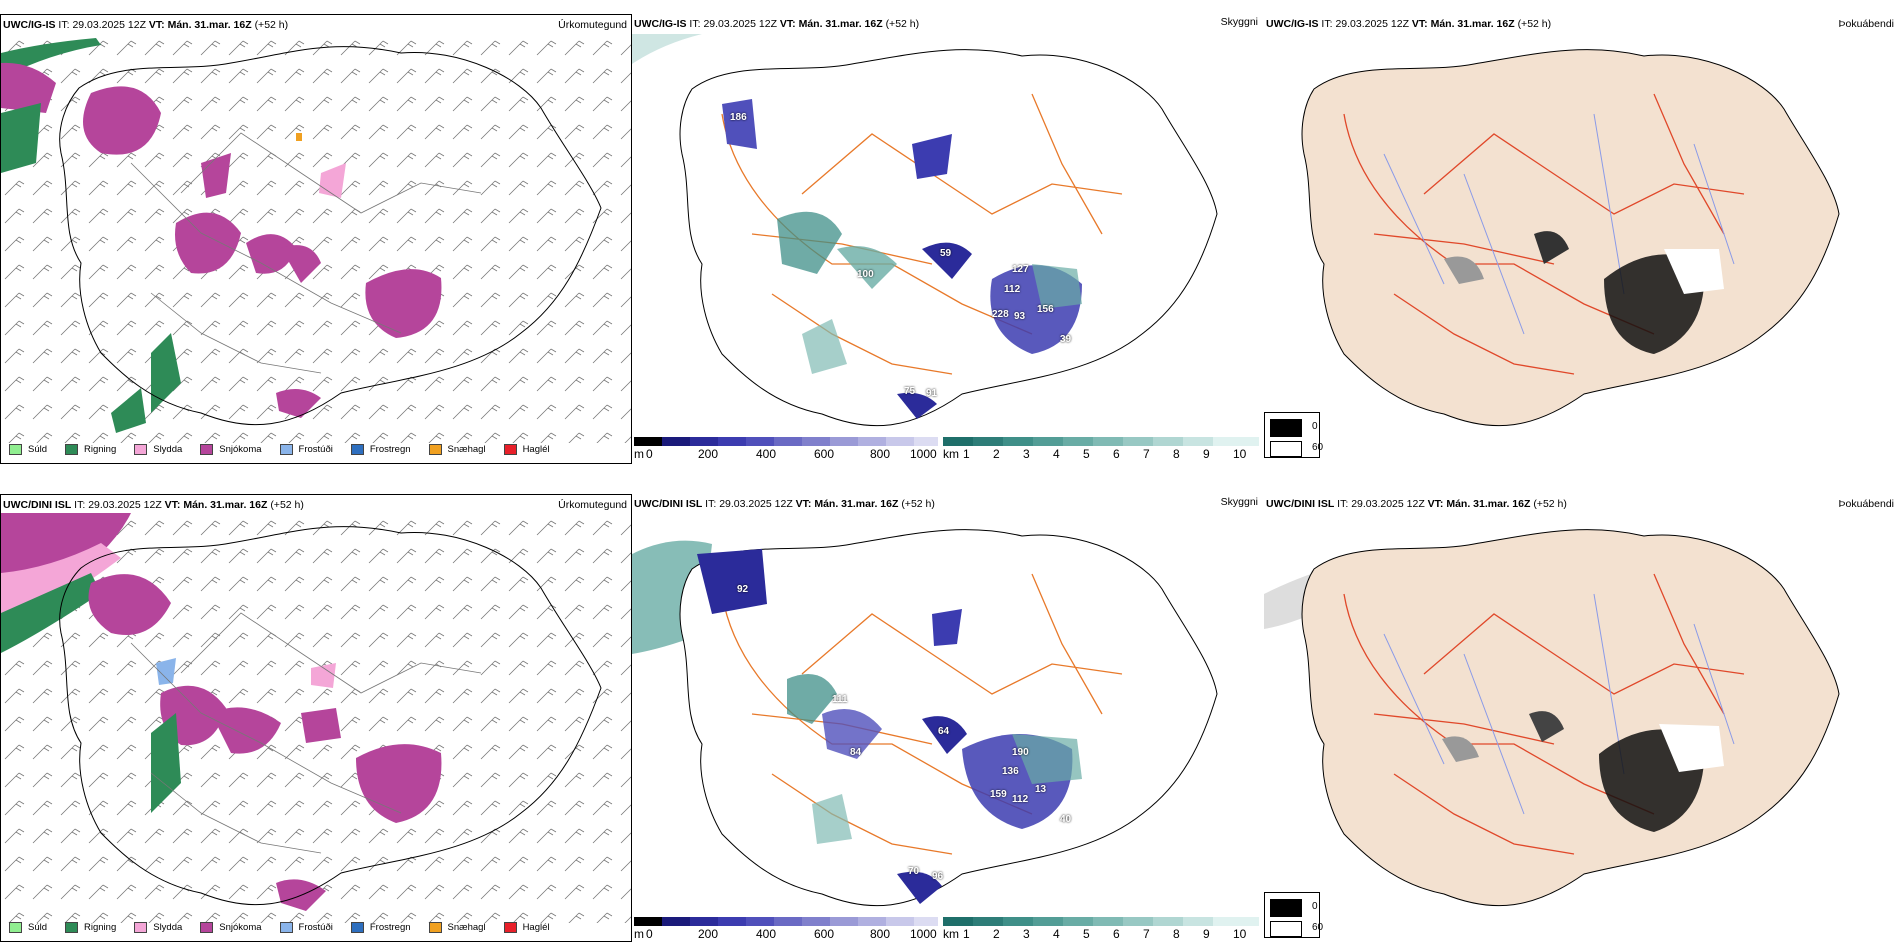 This screenshot has height=950, width=1900. Describe the element at coordinates (946, 253) in the screenshot. I see `data-label: 59` at that location.